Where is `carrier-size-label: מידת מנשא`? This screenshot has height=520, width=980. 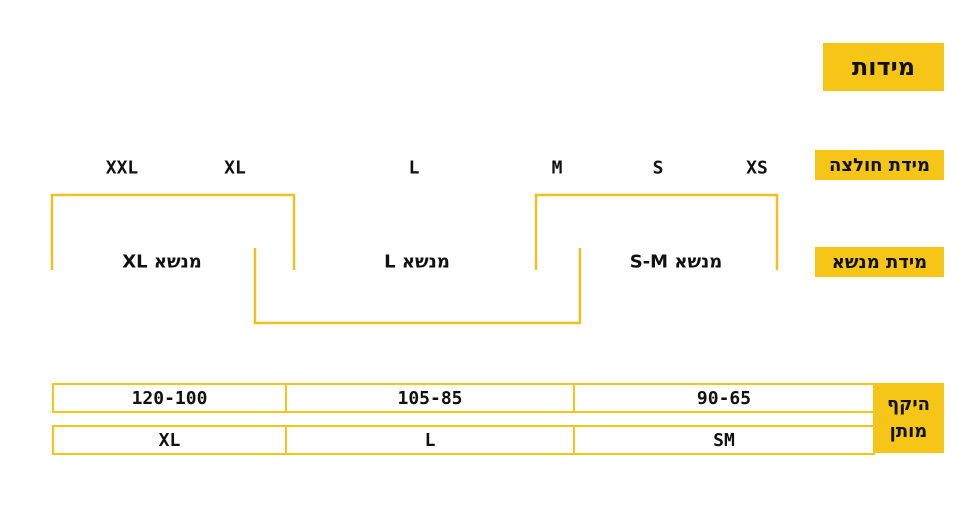
carrier-size-label: מידת מנשא is located at coordinates (879, 262).